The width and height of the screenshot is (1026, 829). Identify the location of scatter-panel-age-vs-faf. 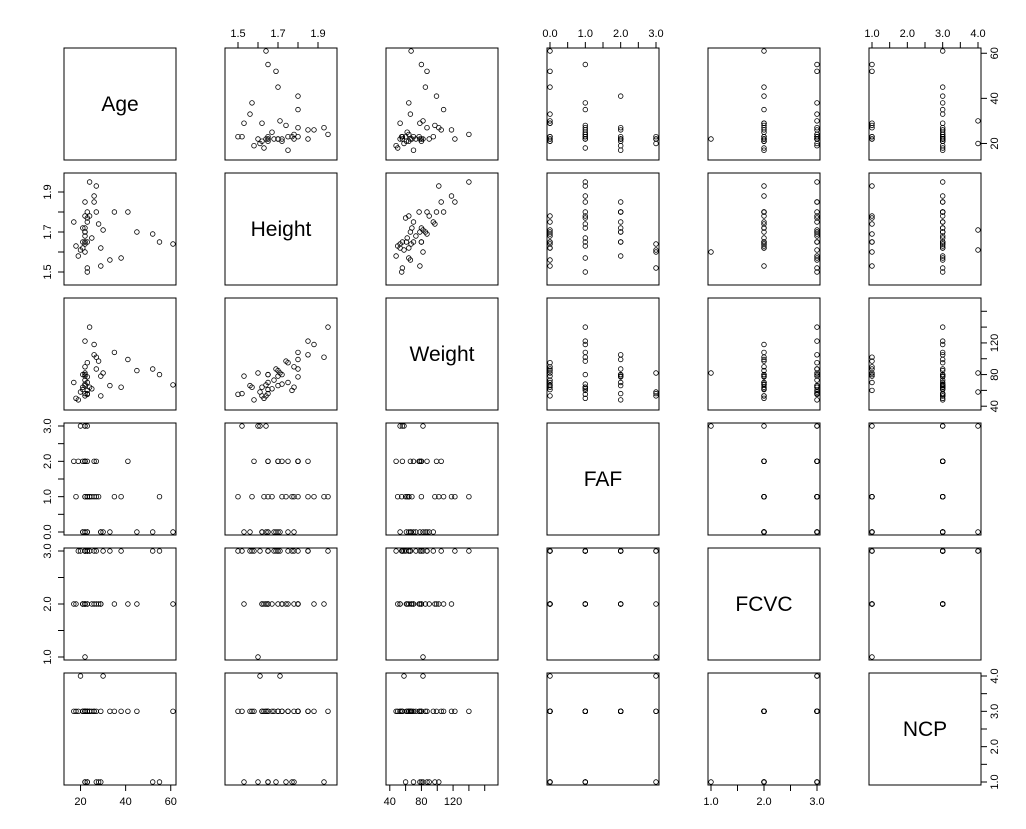
(603, 104).